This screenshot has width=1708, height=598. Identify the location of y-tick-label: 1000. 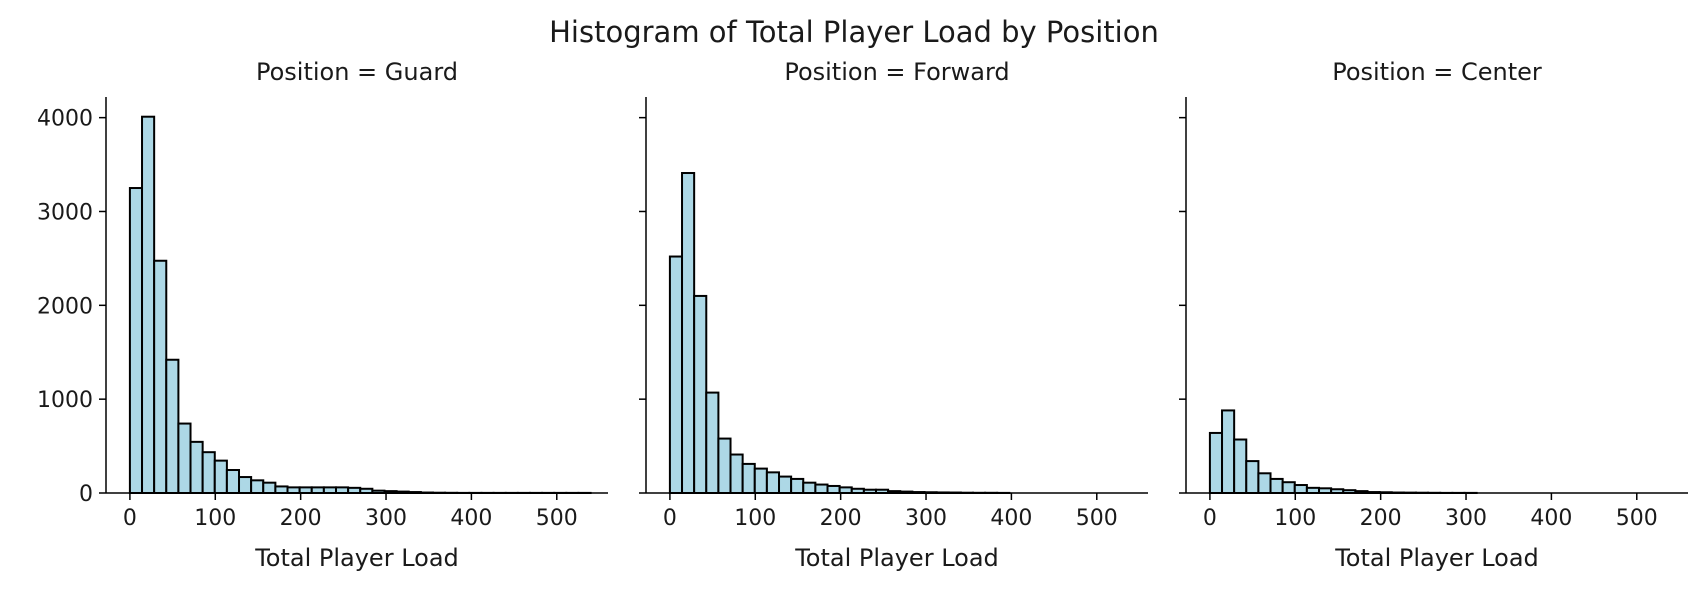
(65, 400).